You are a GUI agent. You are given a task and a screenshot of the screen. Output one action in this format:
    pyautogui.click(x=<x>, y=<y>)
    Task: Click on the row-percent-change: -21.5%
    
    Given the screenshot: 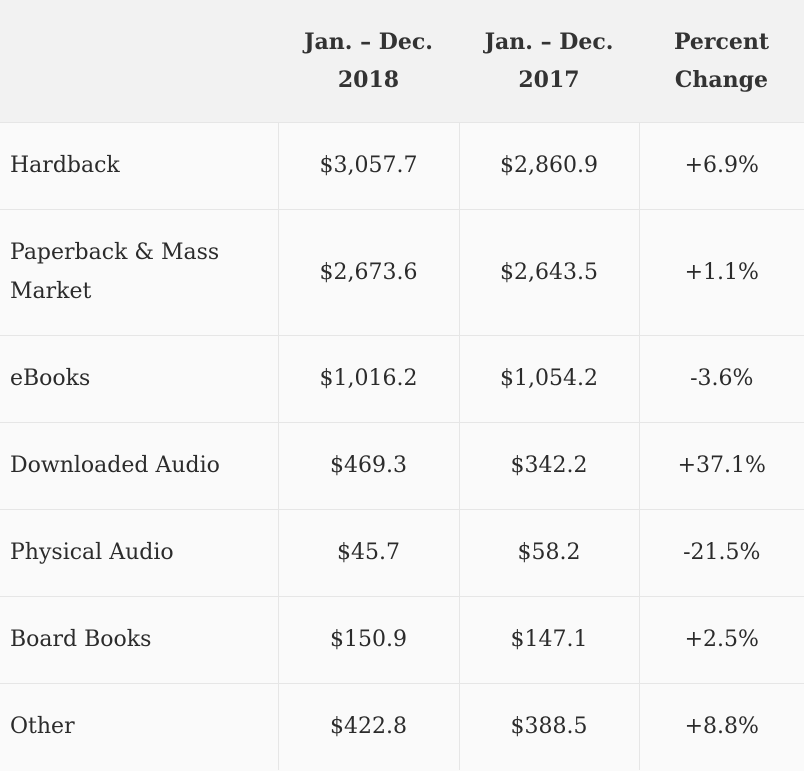 What is the action you would take?
    pyautogui.click(x=721, y=552)
    